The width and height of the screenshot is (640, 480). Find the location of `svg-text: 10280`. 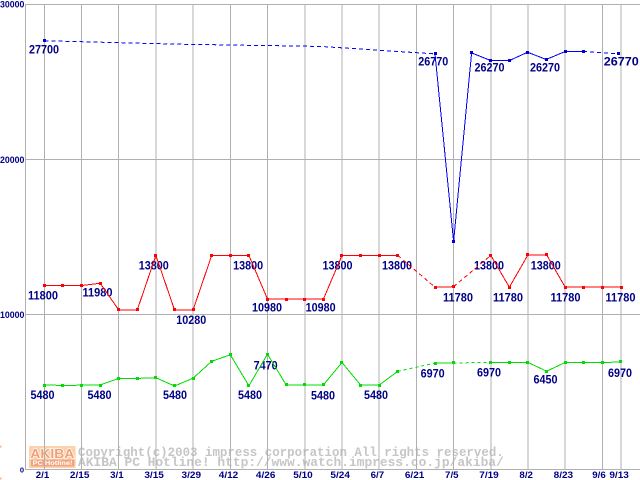

svg-text: 10280 is located at coordinates (191, 320).